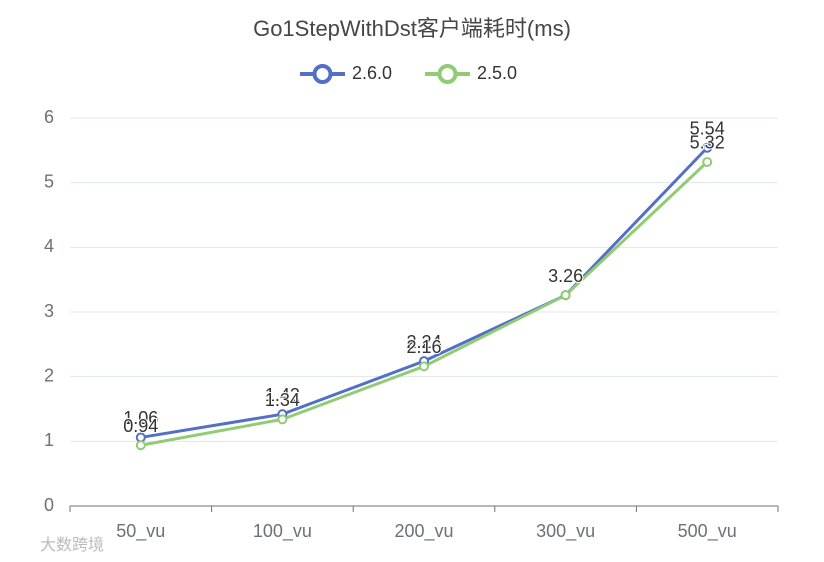 The width and height of the screenshot is (824, 562). I want to click on y-tick-label: 3, so click(49, 311).